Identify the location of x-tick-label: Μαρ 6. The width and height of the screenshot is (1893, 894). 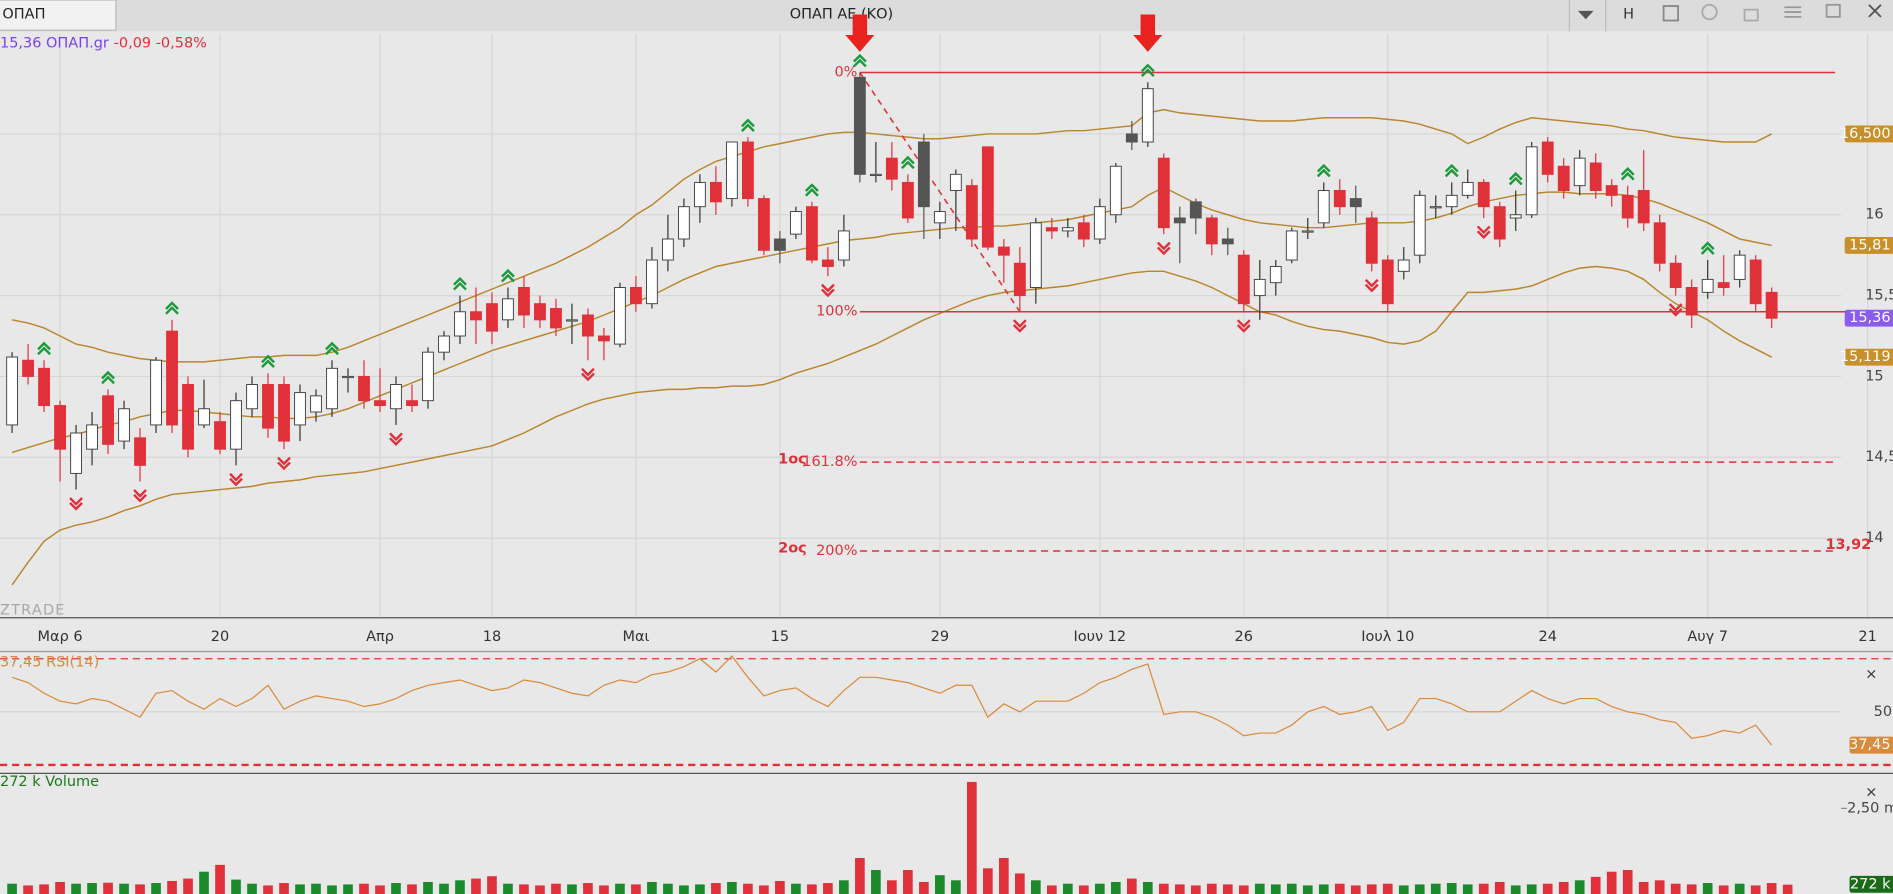
(60, 637).